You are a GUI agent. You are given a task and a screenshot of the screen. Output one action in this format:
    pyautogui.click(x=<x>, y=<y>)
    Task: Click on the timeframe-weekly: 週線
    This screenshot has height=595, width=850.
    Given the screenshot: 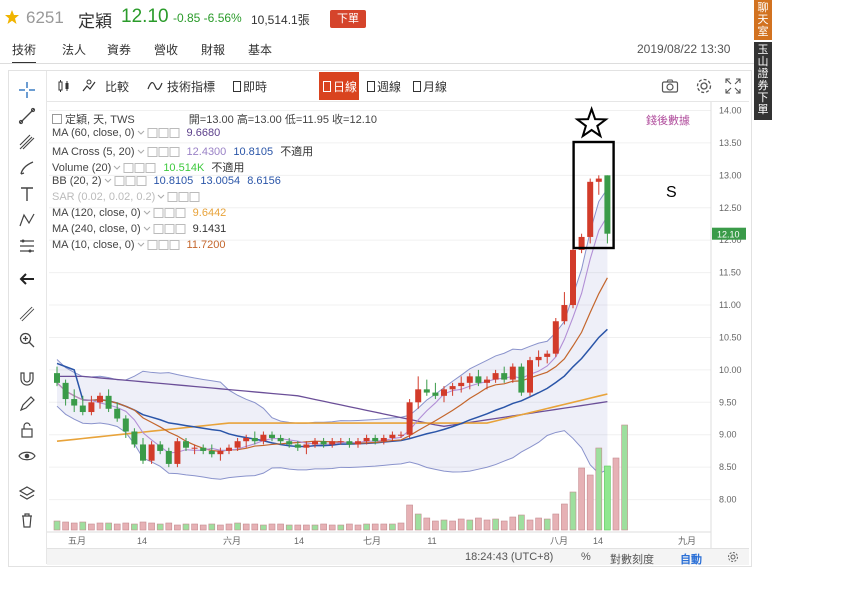 What is the action you would take?
    pyautogui.click(x=384, y=86)
    